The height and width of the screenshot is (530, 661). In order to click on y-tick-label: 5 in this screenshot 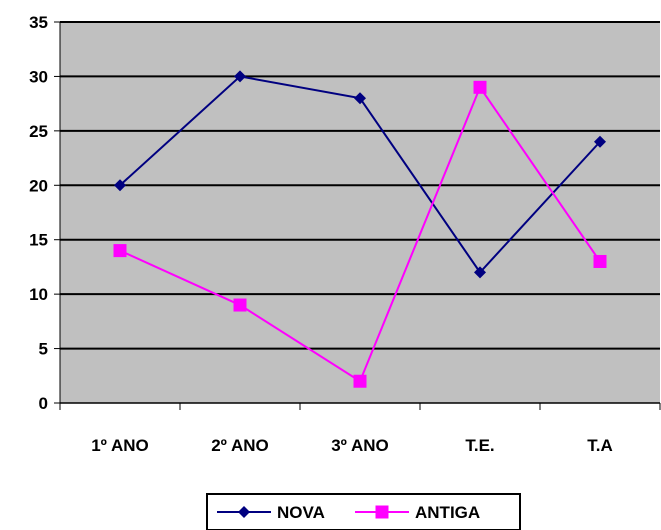, I will do `click(43, 349)`.